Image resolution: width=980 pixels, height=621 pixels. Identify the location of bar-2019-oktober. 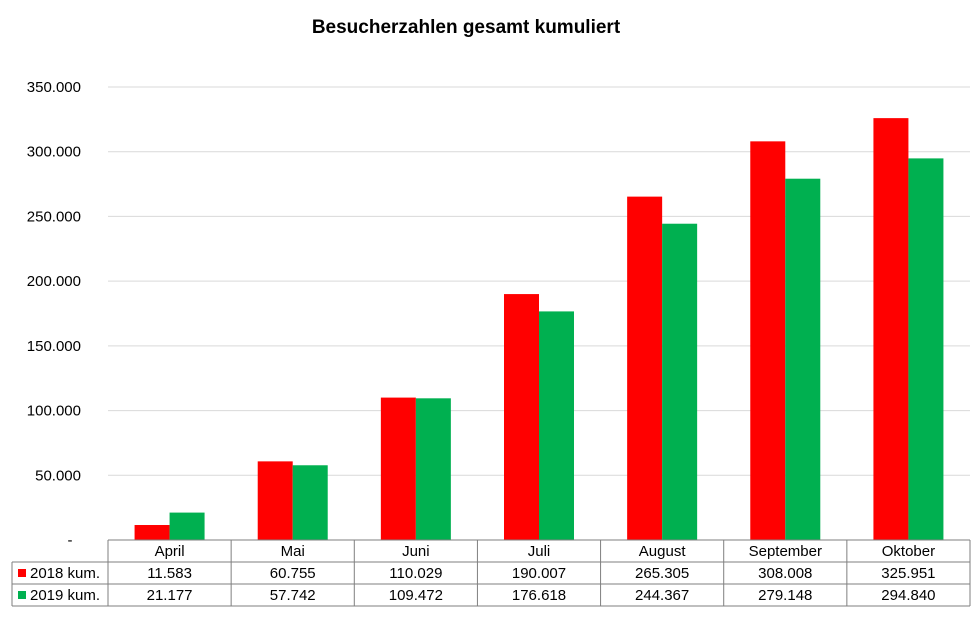
(926, 349).